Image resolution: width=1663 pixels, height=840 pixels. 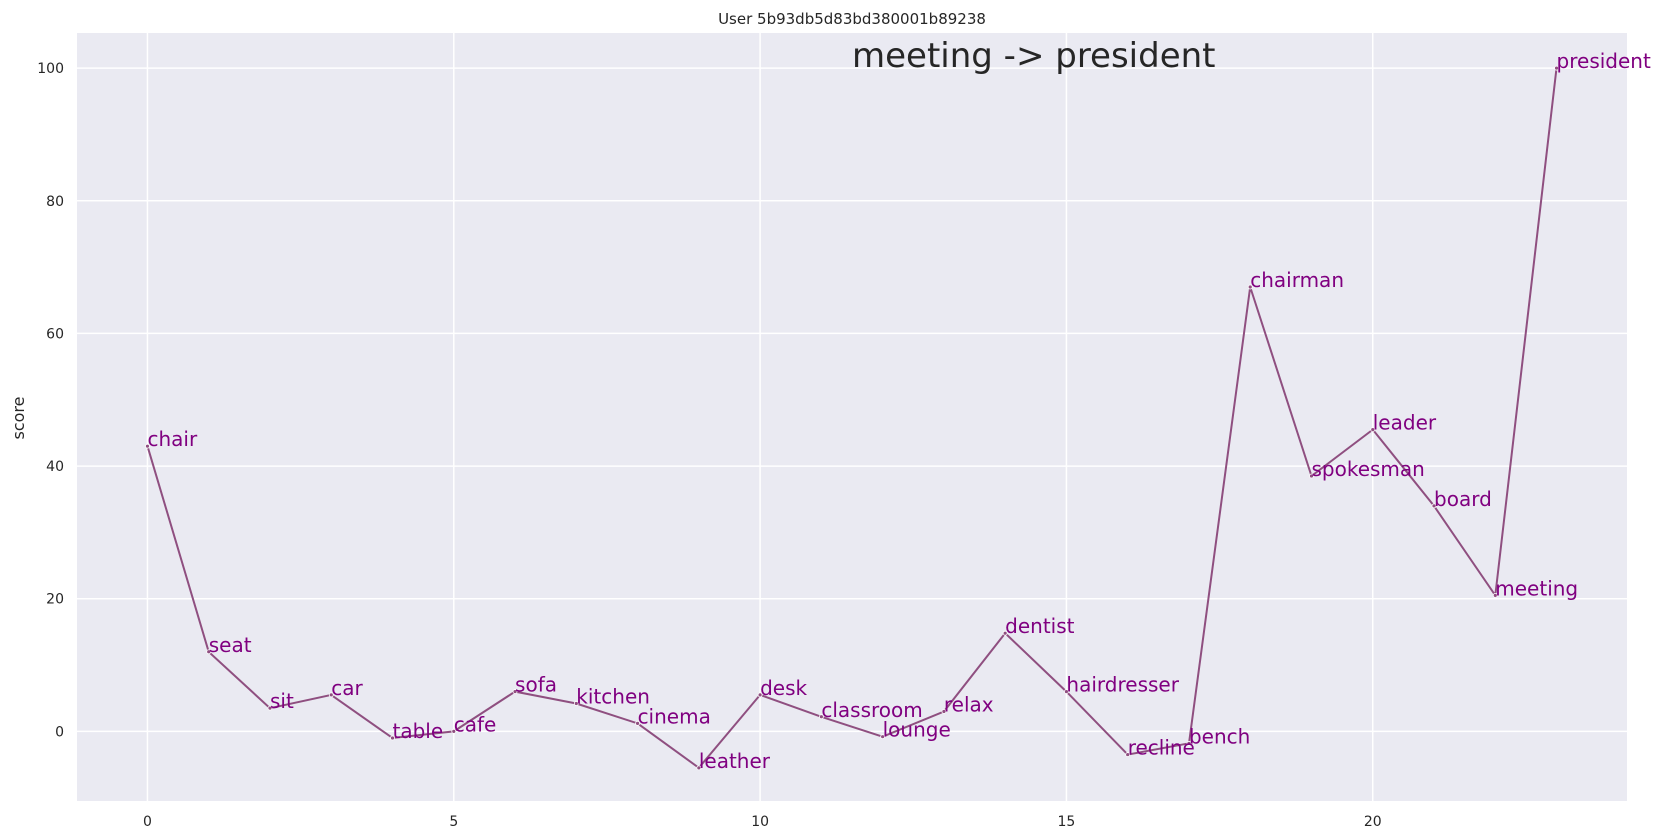 I want to click on point-label: table, so click(x=418, y=731).